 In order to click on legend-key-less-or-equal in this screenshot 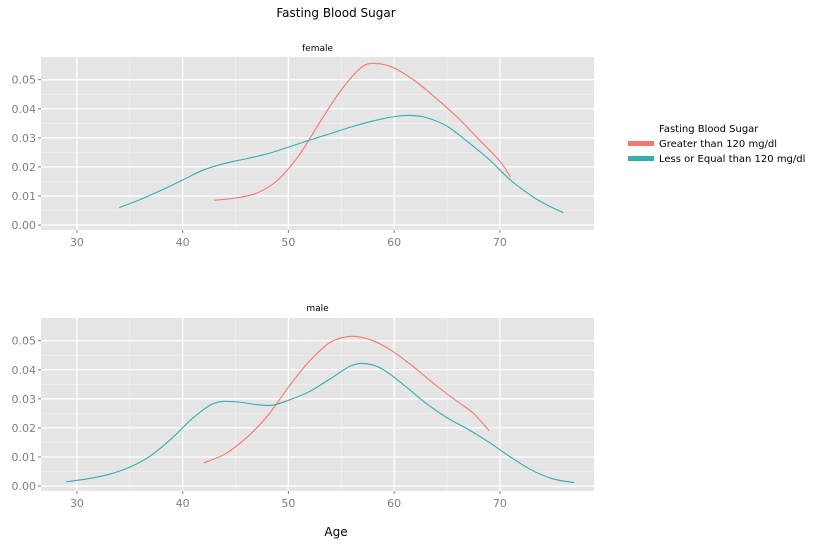, I will do `click(641, 158)`.